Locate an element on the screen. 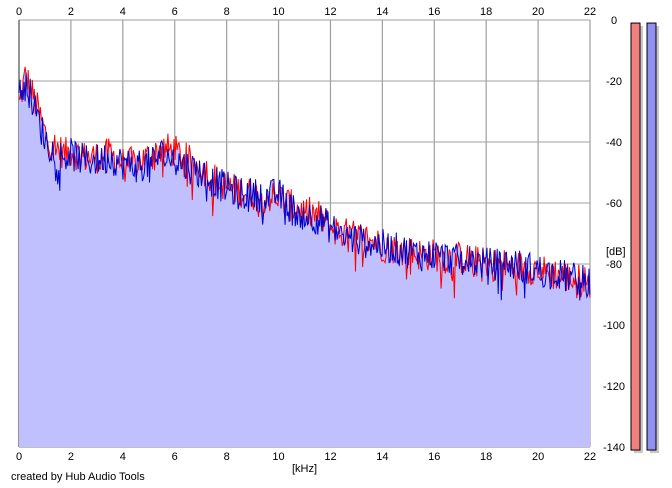  y-tick-label: -140 is located at coordinates (614, 448).